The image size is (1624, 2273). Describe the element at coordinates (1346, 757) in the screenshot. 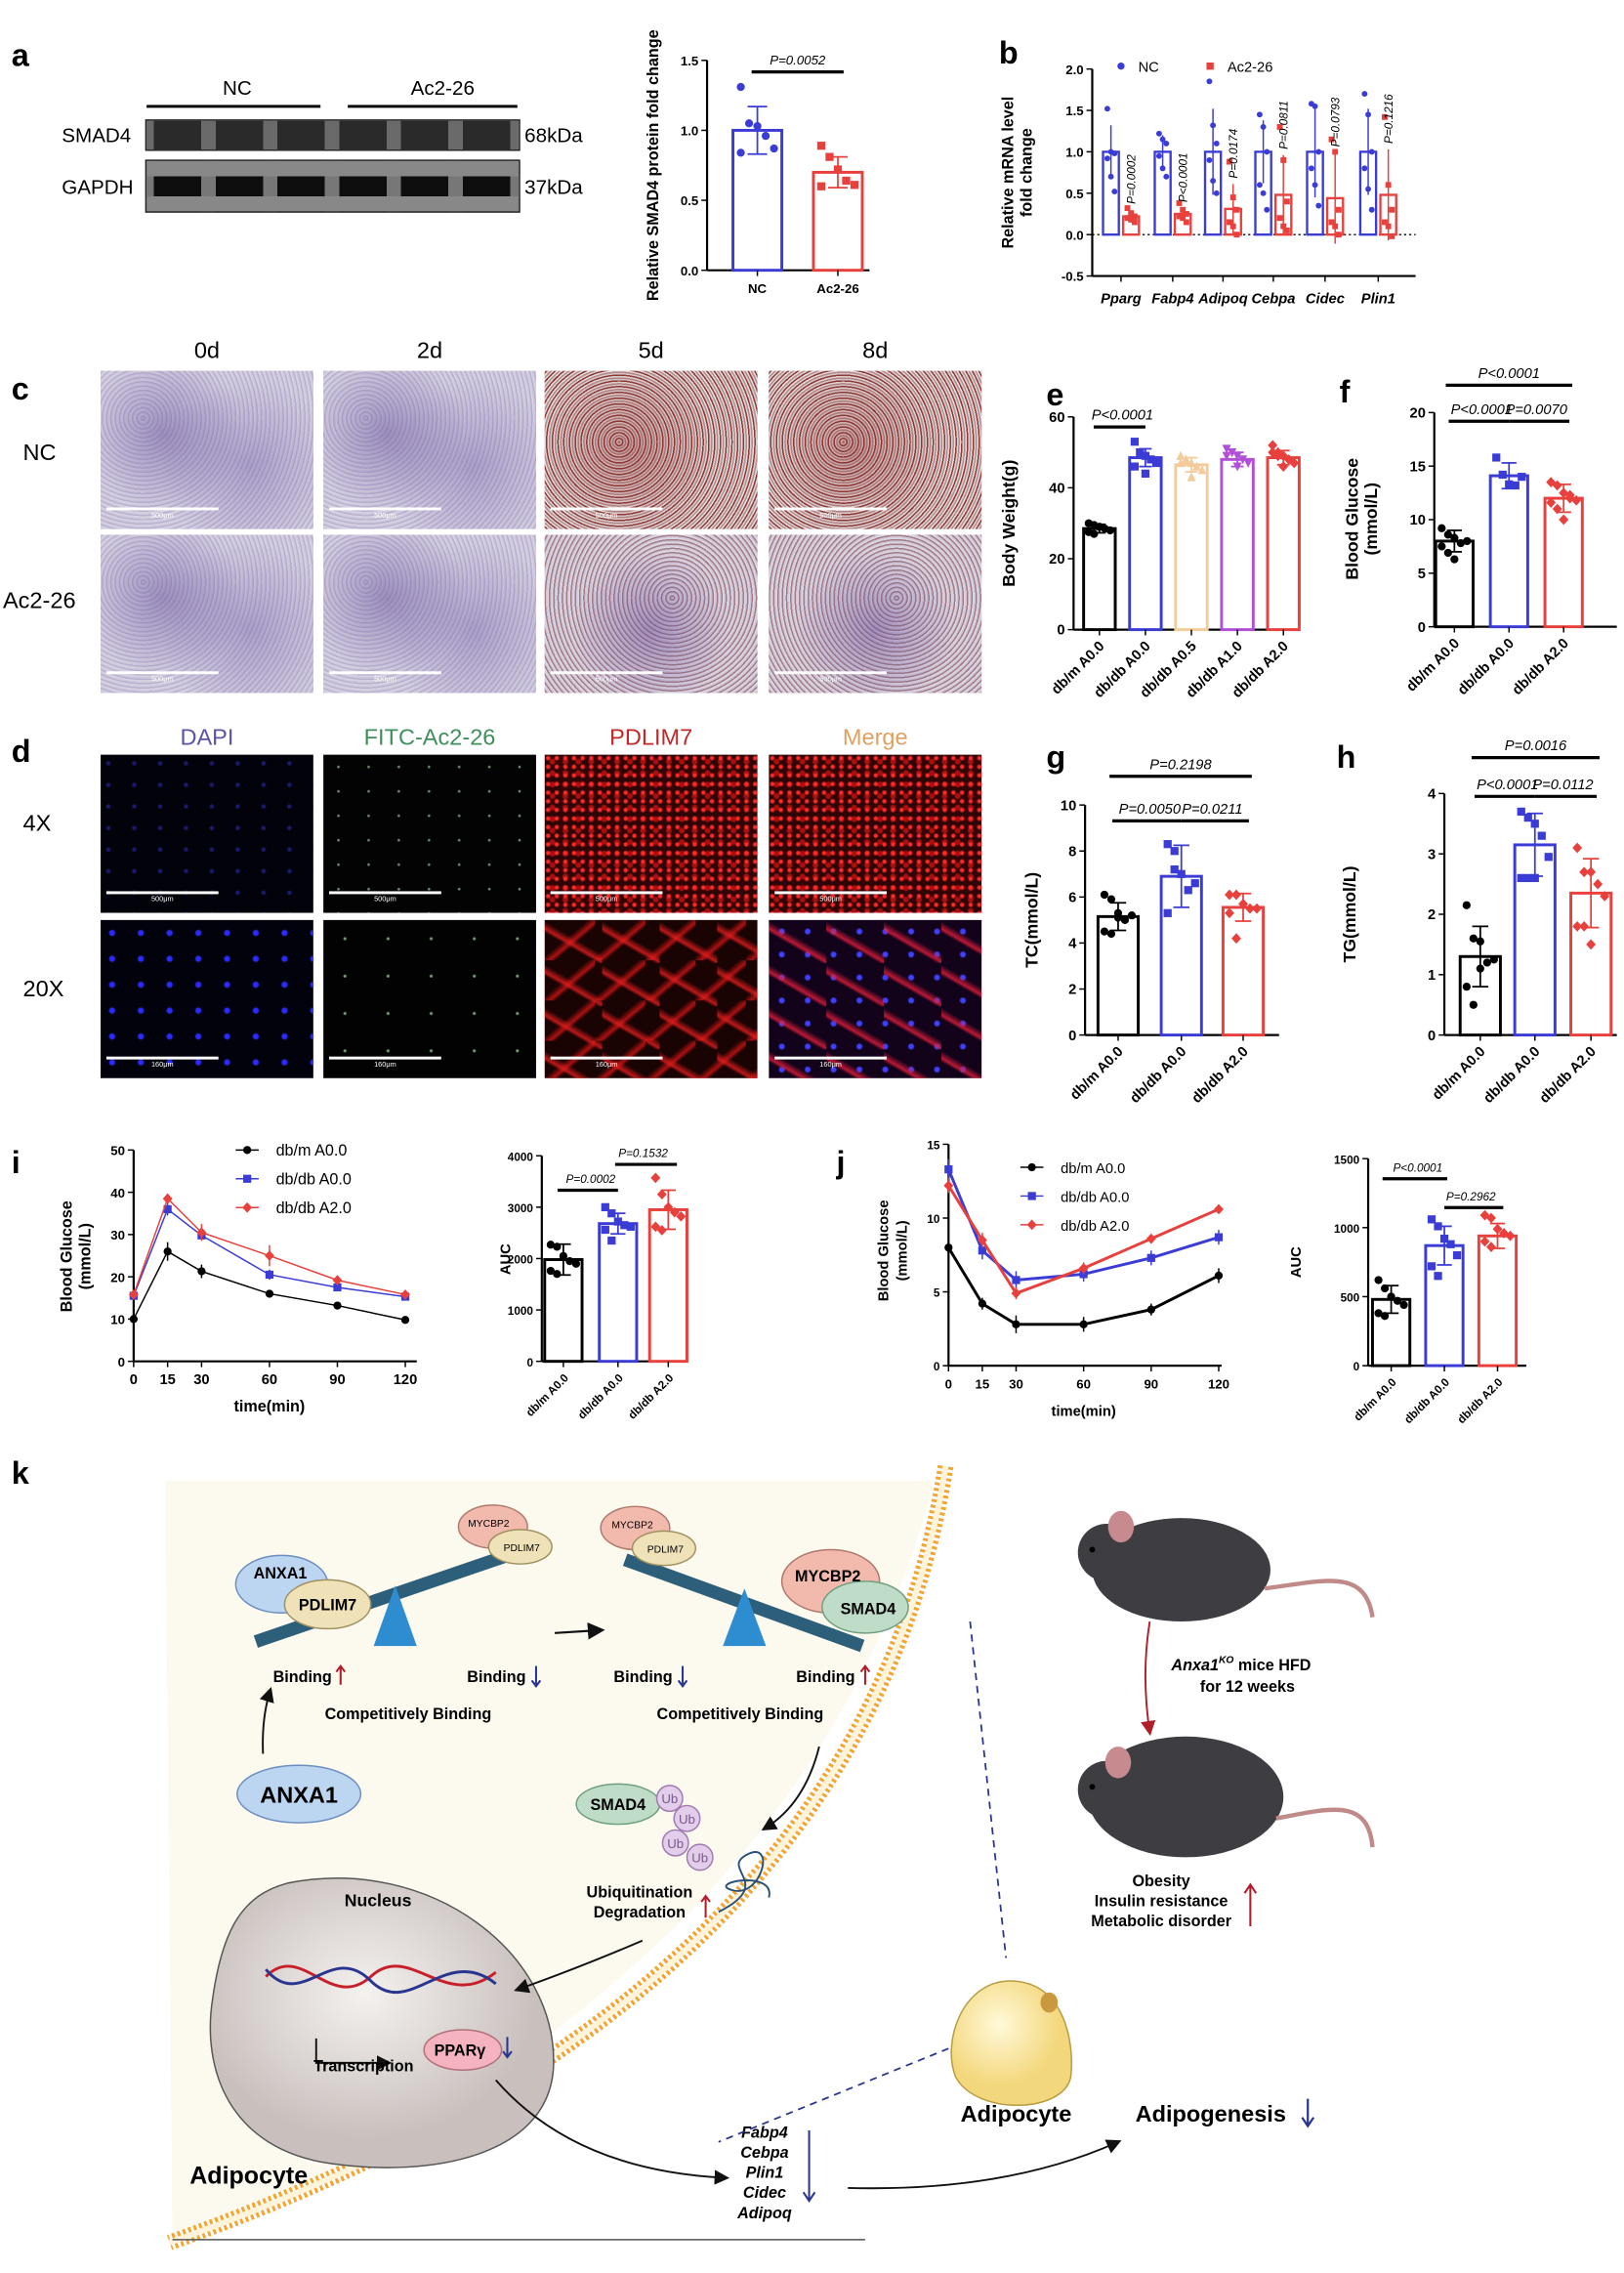

I see `panel-label-h: h` at that location.